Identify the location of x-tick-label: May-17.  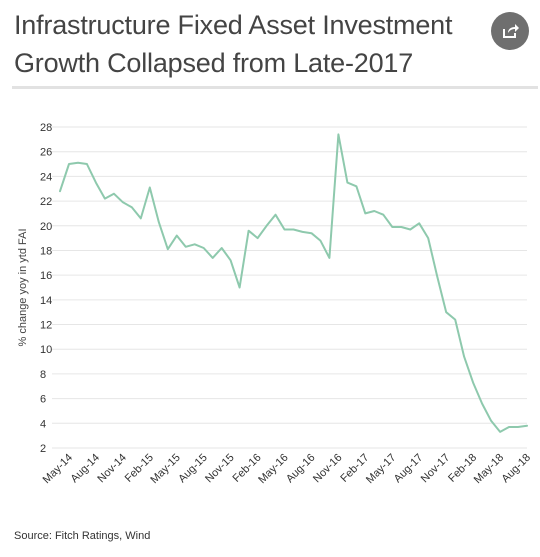
(381, 469).